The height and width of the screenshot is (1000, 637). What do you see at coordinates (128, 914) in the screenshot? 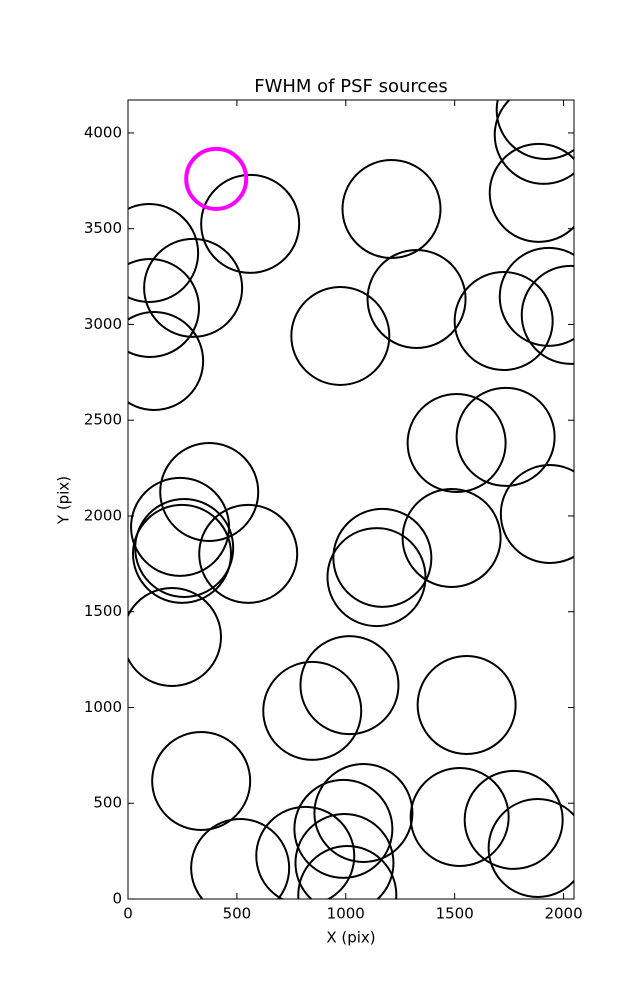
I see `x-tick-label: 0` at bounding box center [128, 914].